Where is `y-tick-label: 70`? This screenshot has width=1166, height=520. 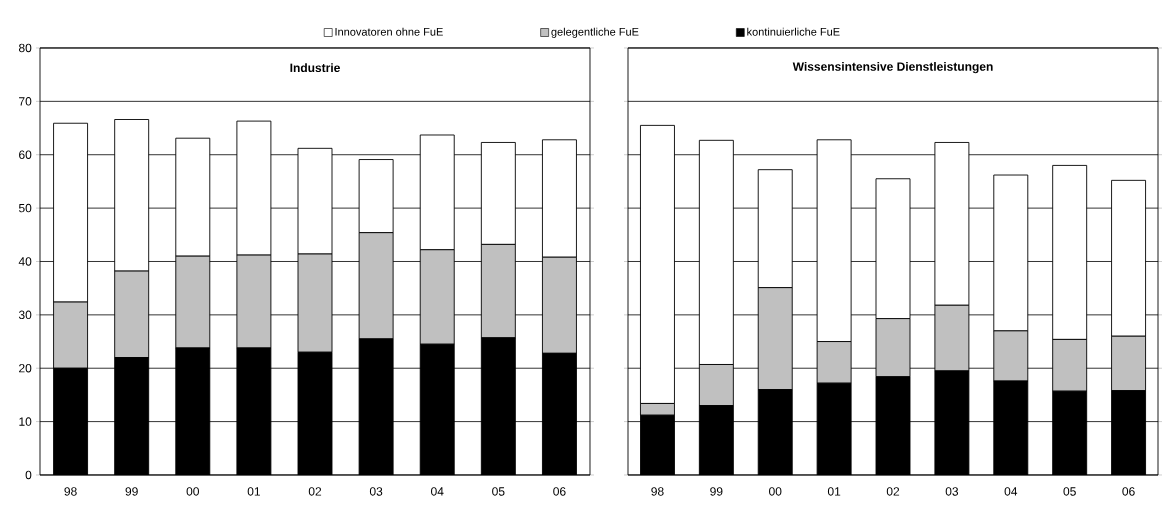
y-tick-label: 70 is located at coordinates (25, 101).